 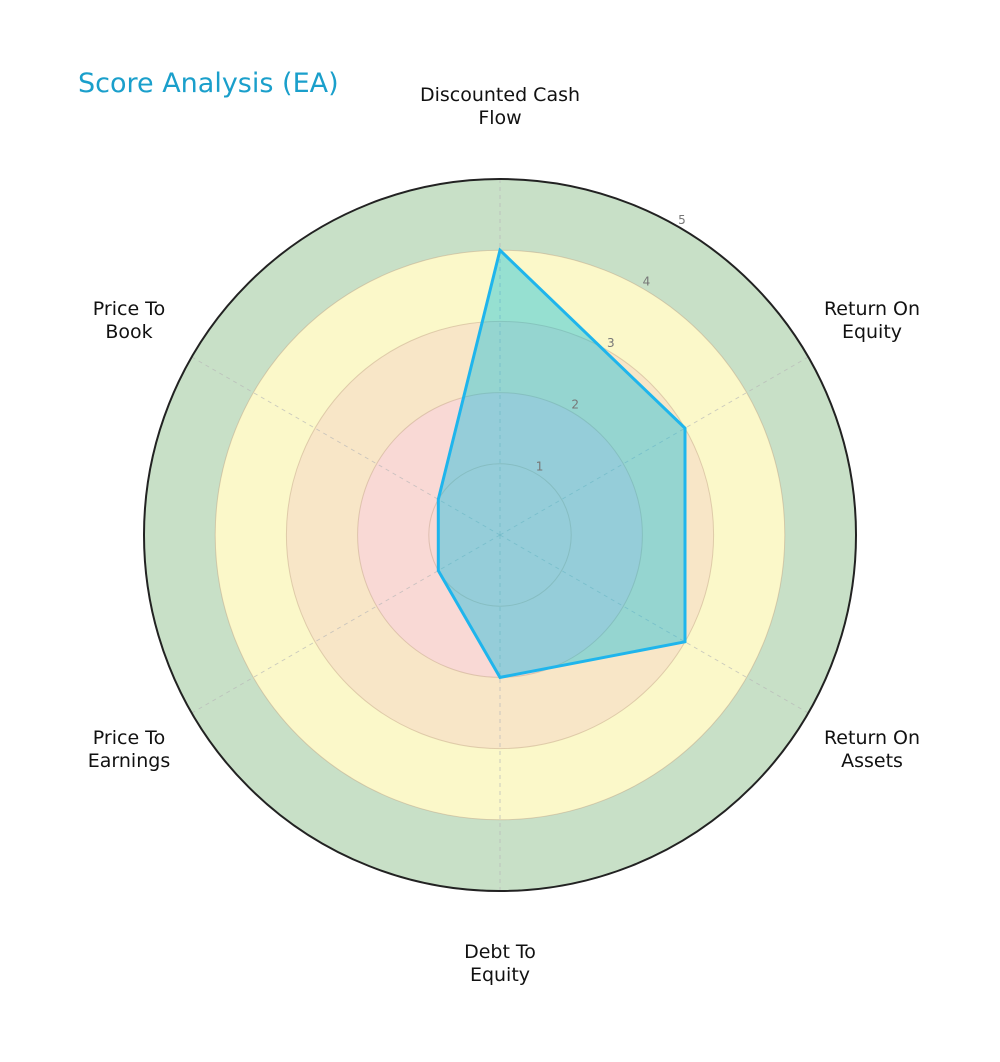 What do you see at coordinates (647, 281) in the screenshot?
I see `tick-label-4: 4` at bounding box center [647, 281].